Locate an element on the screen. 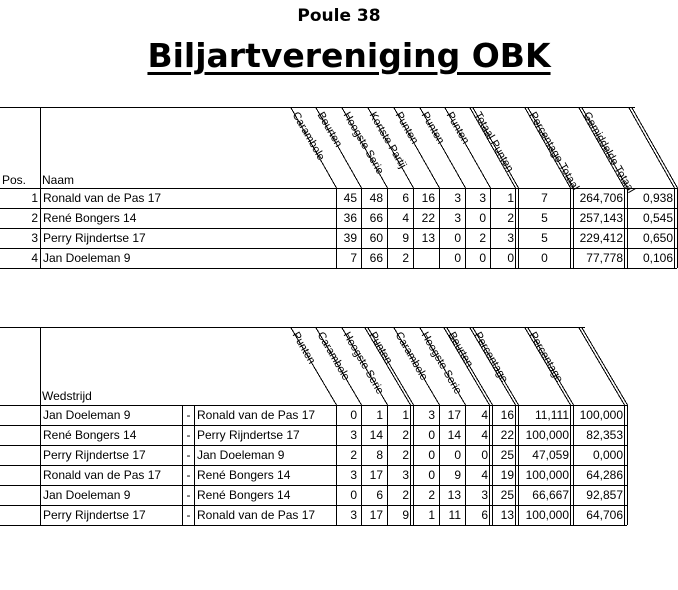 This screenshot has height=590, width=678. value-cell: 0,106 is located at coordinates (657, 258).